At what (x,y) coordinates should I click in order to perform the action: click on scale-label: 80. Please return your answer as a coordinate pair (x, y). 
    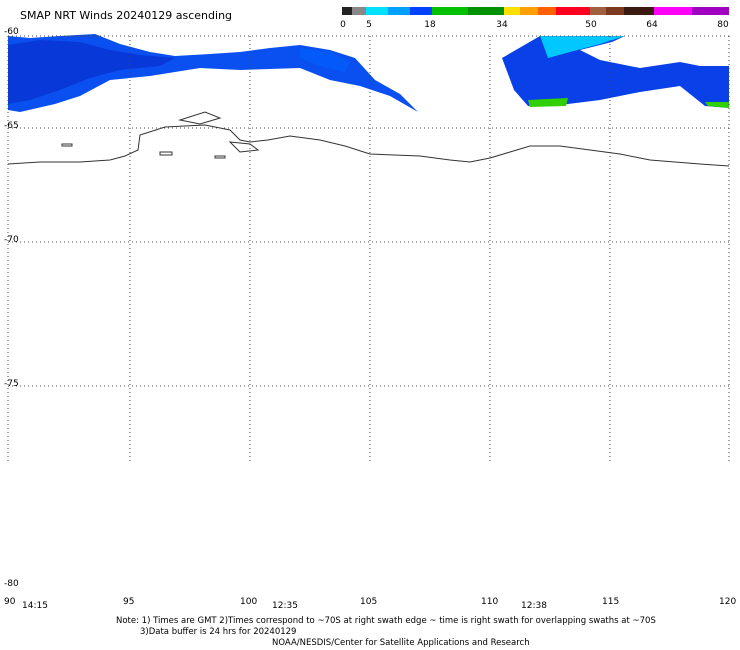
    Looking at the image, I should click on (723, 25).